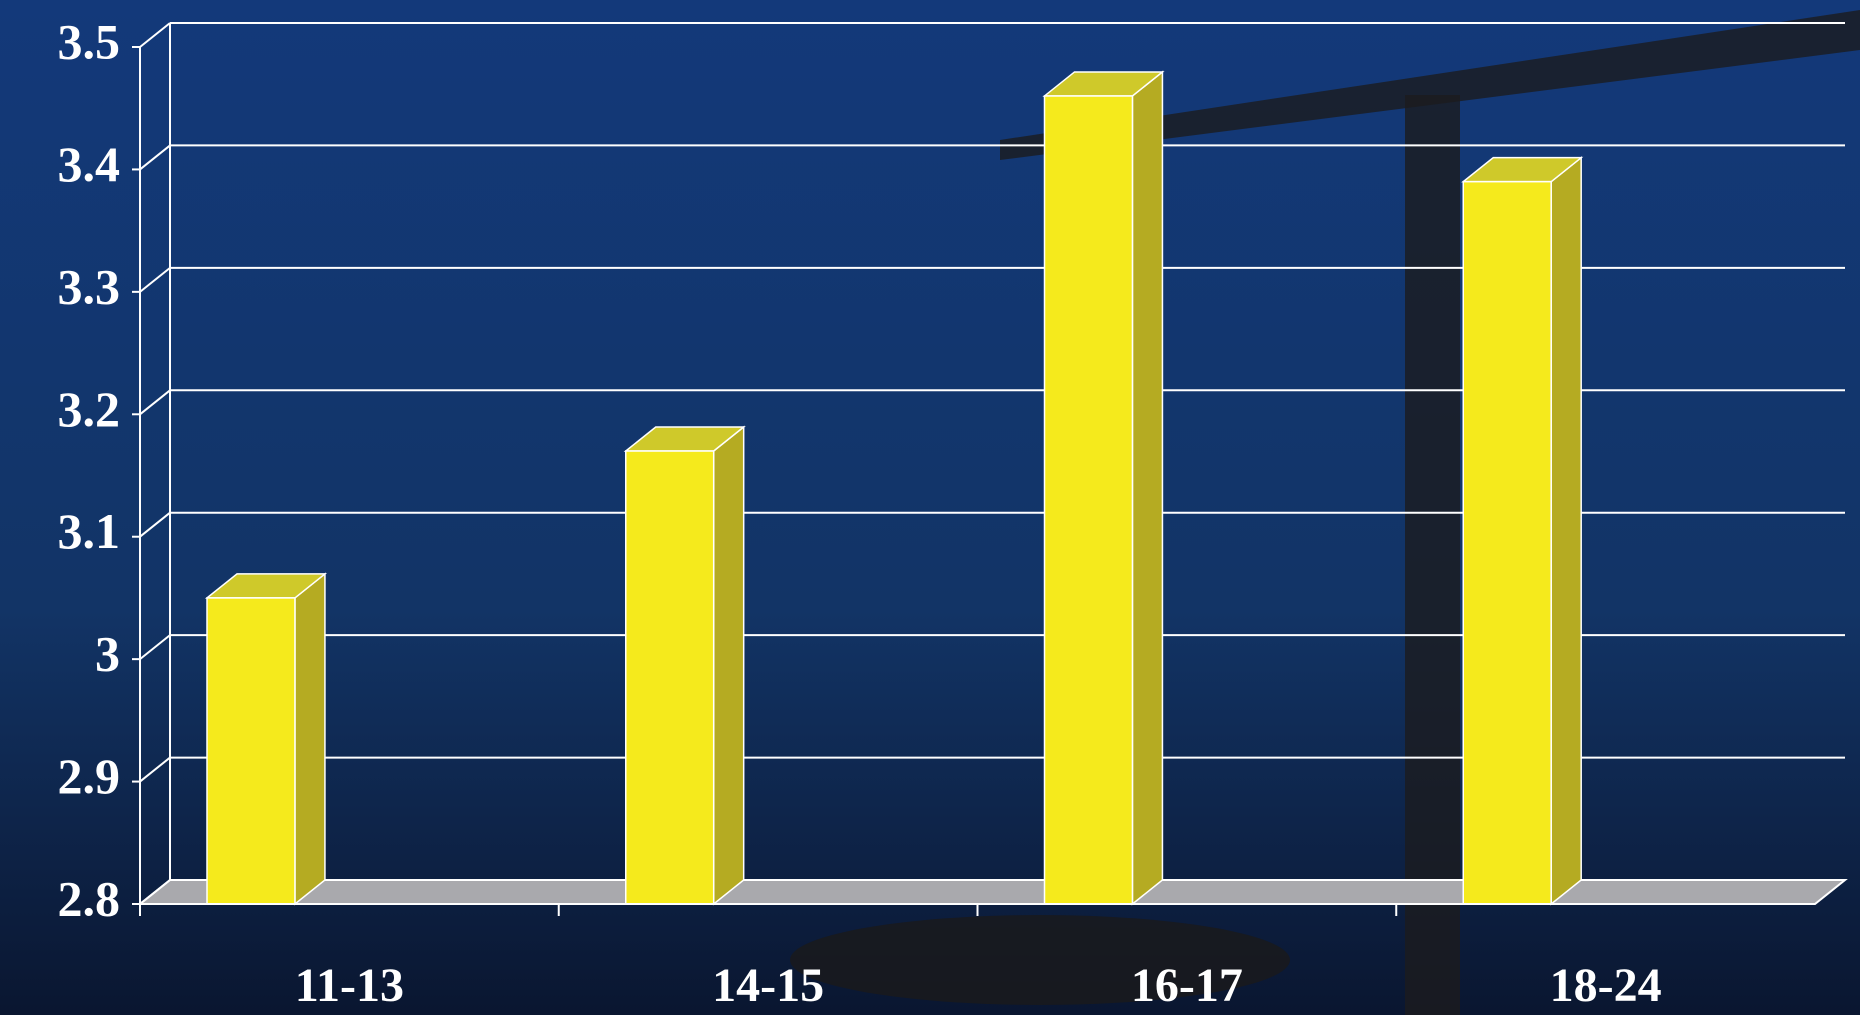 This screenshot has width=1860, height=1015. What do you see at coordinates (768, 985) in the screenshot?
I see `x-tick-label: 14-15` at bounding box center [768, 985].